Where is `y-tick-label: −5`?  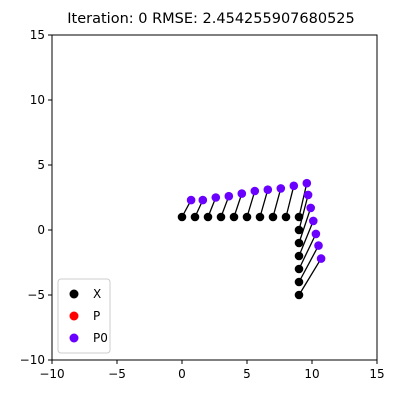
y-tick-label: −5 is located at coordinates (36, 295).